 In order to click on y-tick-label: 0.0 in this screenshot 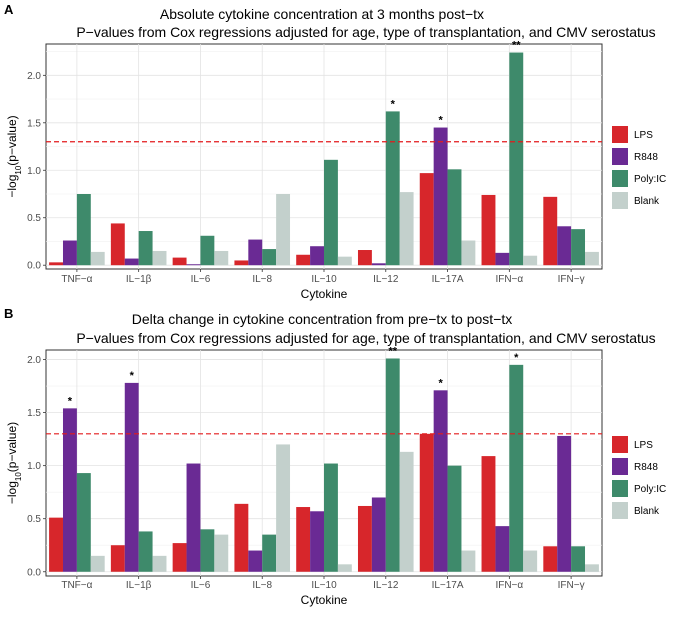, I will do `click(34, 266)`.